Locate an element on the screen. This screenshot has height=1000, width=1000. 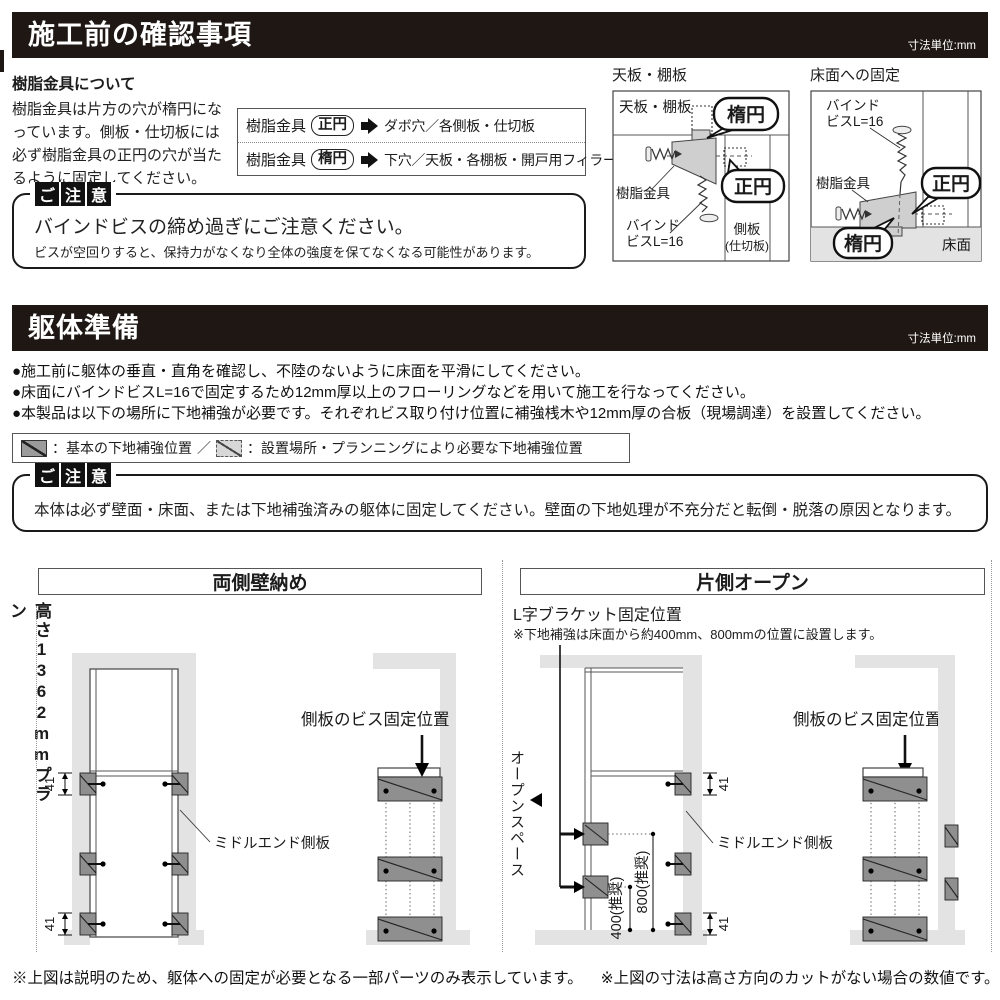
caution-text-sub: ビスが空回りすると、保持力がなくなり全体の強度を保てなくなる可能性があります。 is located at coordinates (287, 252).